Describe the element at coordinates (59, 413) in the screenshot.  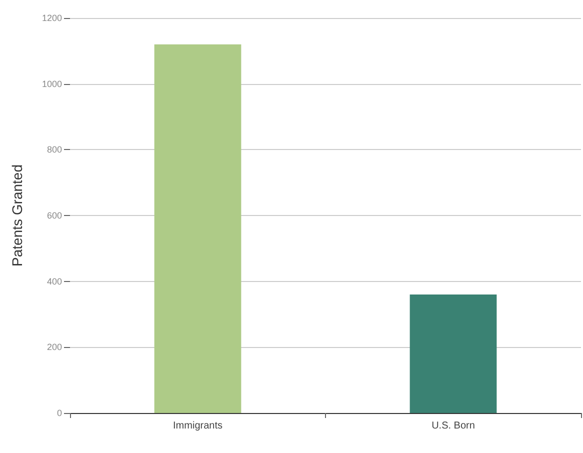
I see `y-tick-label: 0` at that location.